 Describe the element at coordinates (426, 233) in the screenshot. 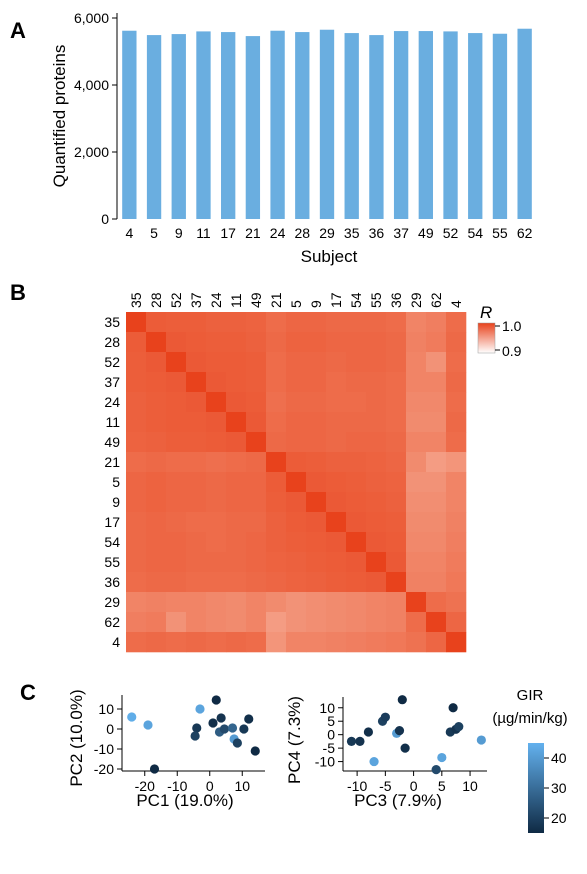

I see `bar-x-tick-label: 49` at that location.